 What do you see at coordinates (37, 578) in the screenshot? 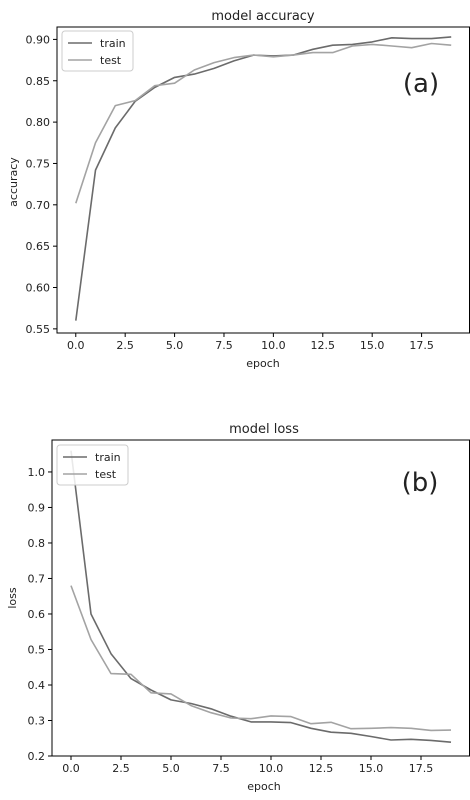
I see `y-tick-label: 0.7` at bounding box center [37, 578].